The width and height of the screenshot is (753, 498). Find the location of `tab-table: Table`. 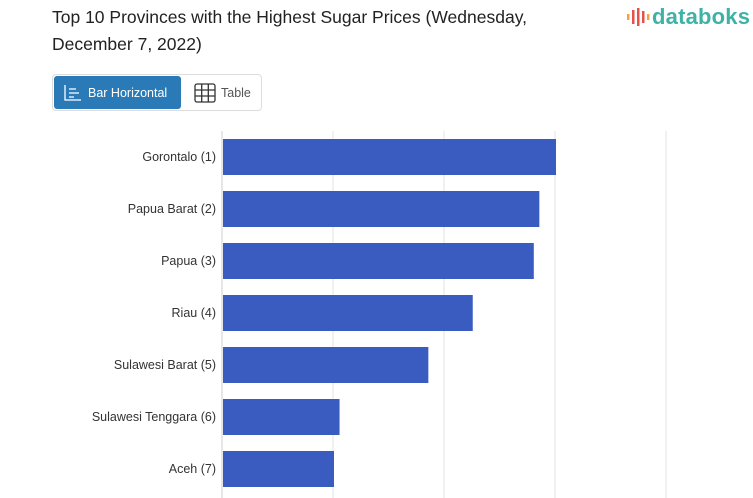

tab-table: Table is located at coordinates (216, 92).